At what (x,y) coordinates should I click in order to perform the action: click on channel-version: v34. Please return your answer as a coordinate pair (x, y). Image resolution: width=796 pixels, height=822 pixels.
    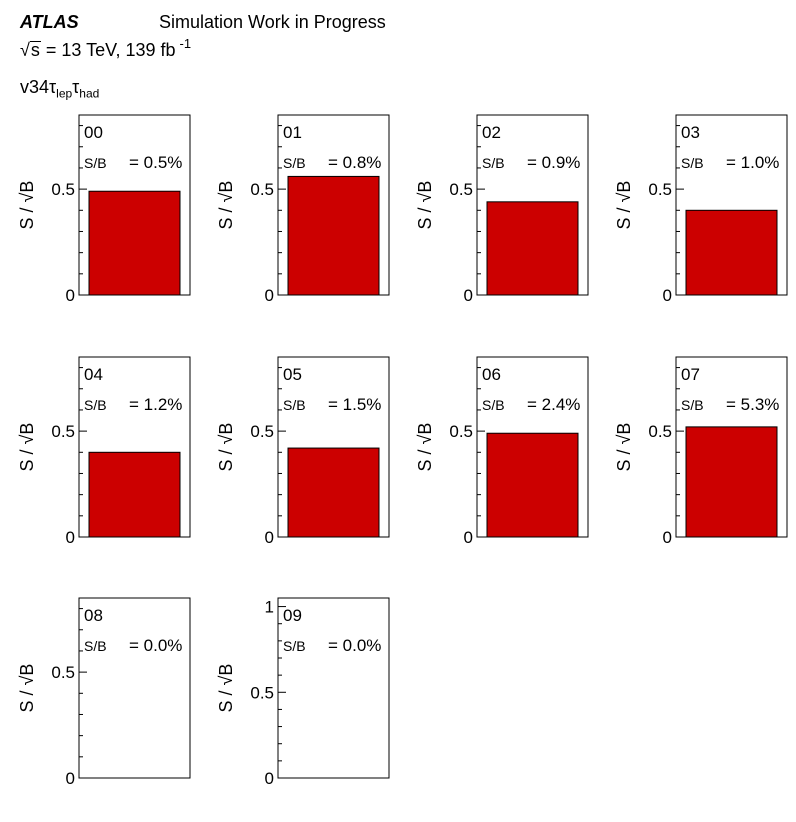
    Looking at the image, I should click on (35, 87).